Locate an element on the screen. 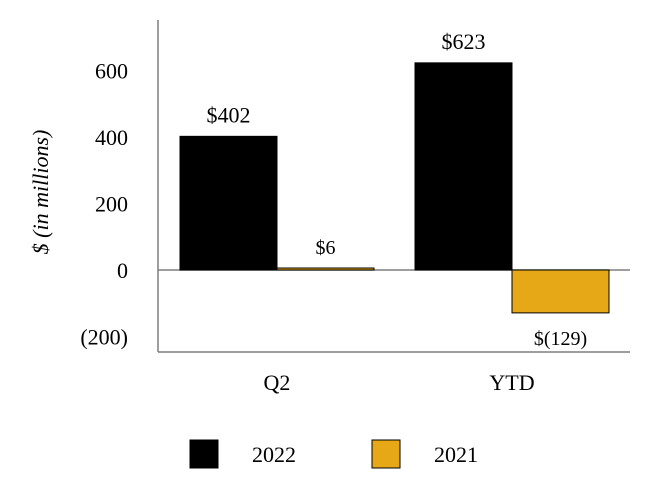 This screenshot has width=650, height=500. legend-label: 2021 is located at coordinates (456, 454).